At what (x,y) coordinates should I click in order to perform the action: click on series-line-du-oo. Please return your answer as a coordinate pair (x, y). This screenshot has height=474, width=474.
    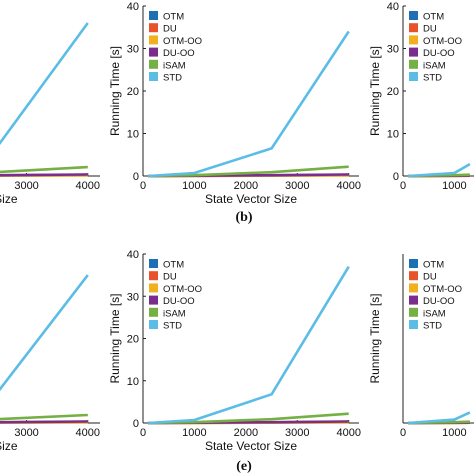
    Looking at the image, I should click on (44, 175).